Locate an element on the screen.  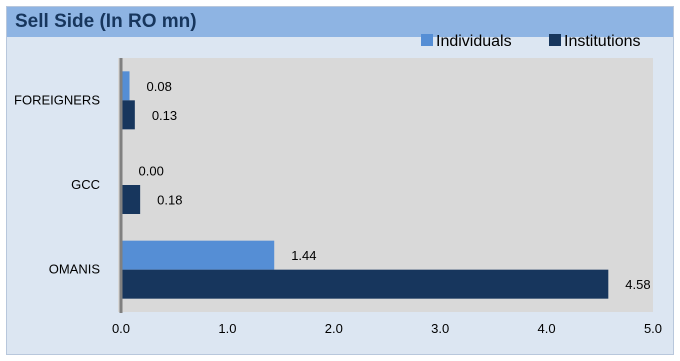
legend-swatch-individuals is located at coordinates (427, 40).